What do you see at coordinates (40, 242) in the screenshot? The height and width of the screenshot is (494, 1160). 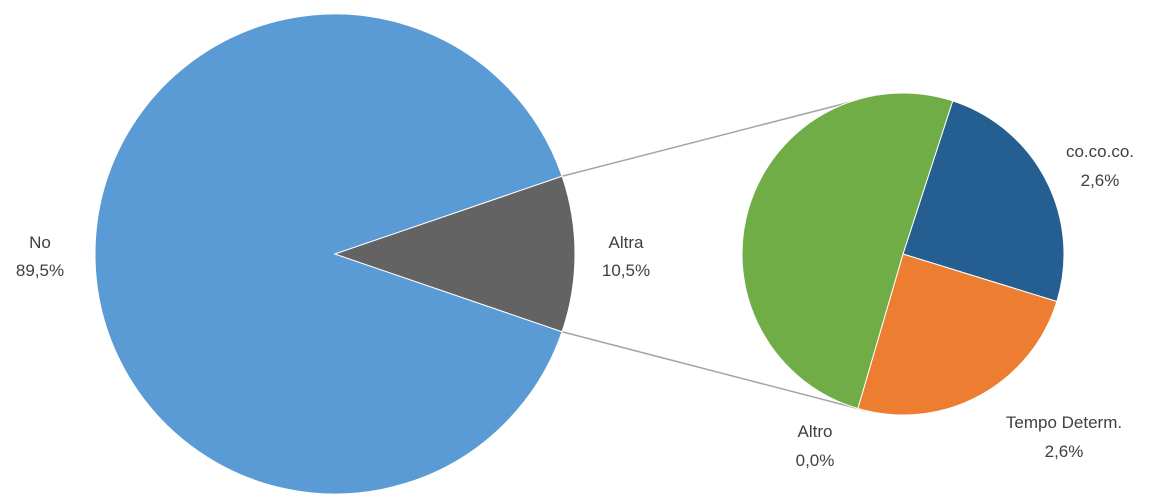 I see `label-no-name: No` at bounding box center [40, 242].